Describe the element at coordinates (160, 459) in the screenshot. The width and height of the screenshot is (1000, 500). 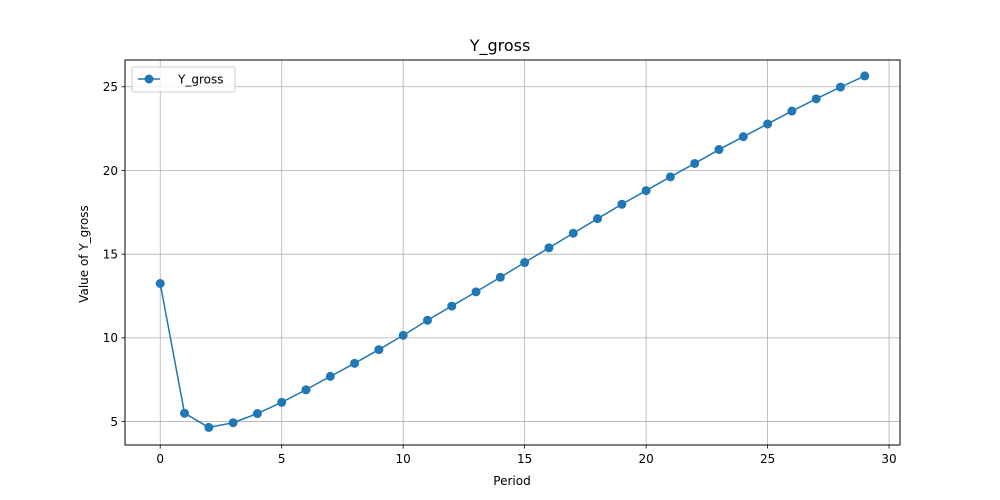
I see `x-tick-label: 0` at that location.